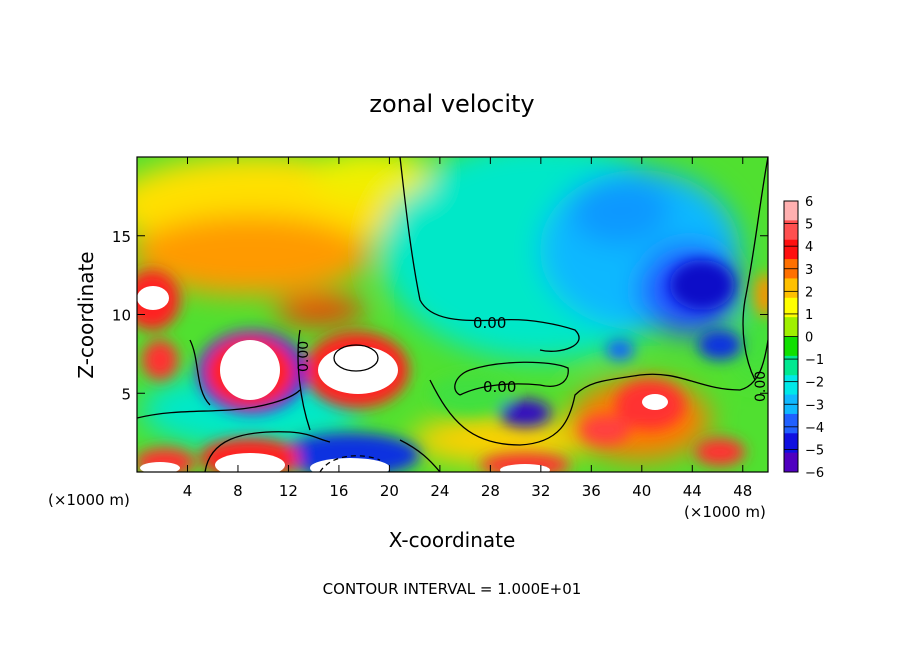  Describe the element at coordinates (620, 210) in the screenshot. I see `region-lightblue-upper-right` at that location.